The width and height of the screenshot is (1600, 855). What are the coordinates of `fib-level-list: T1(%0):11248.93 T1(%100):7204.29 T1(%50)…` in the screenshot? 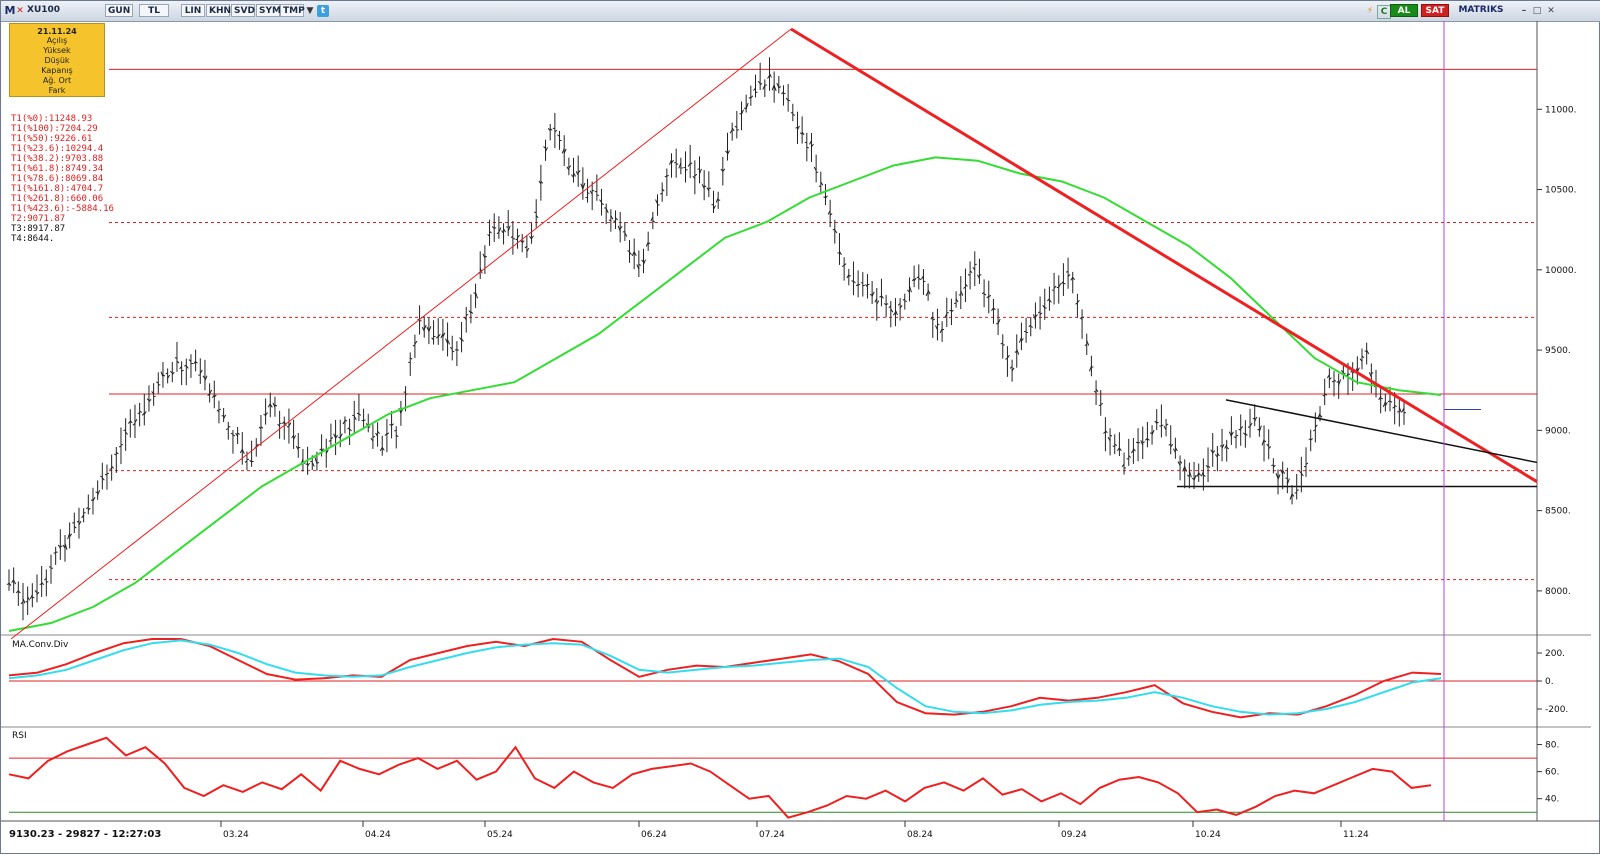 It's located at (62, 179).